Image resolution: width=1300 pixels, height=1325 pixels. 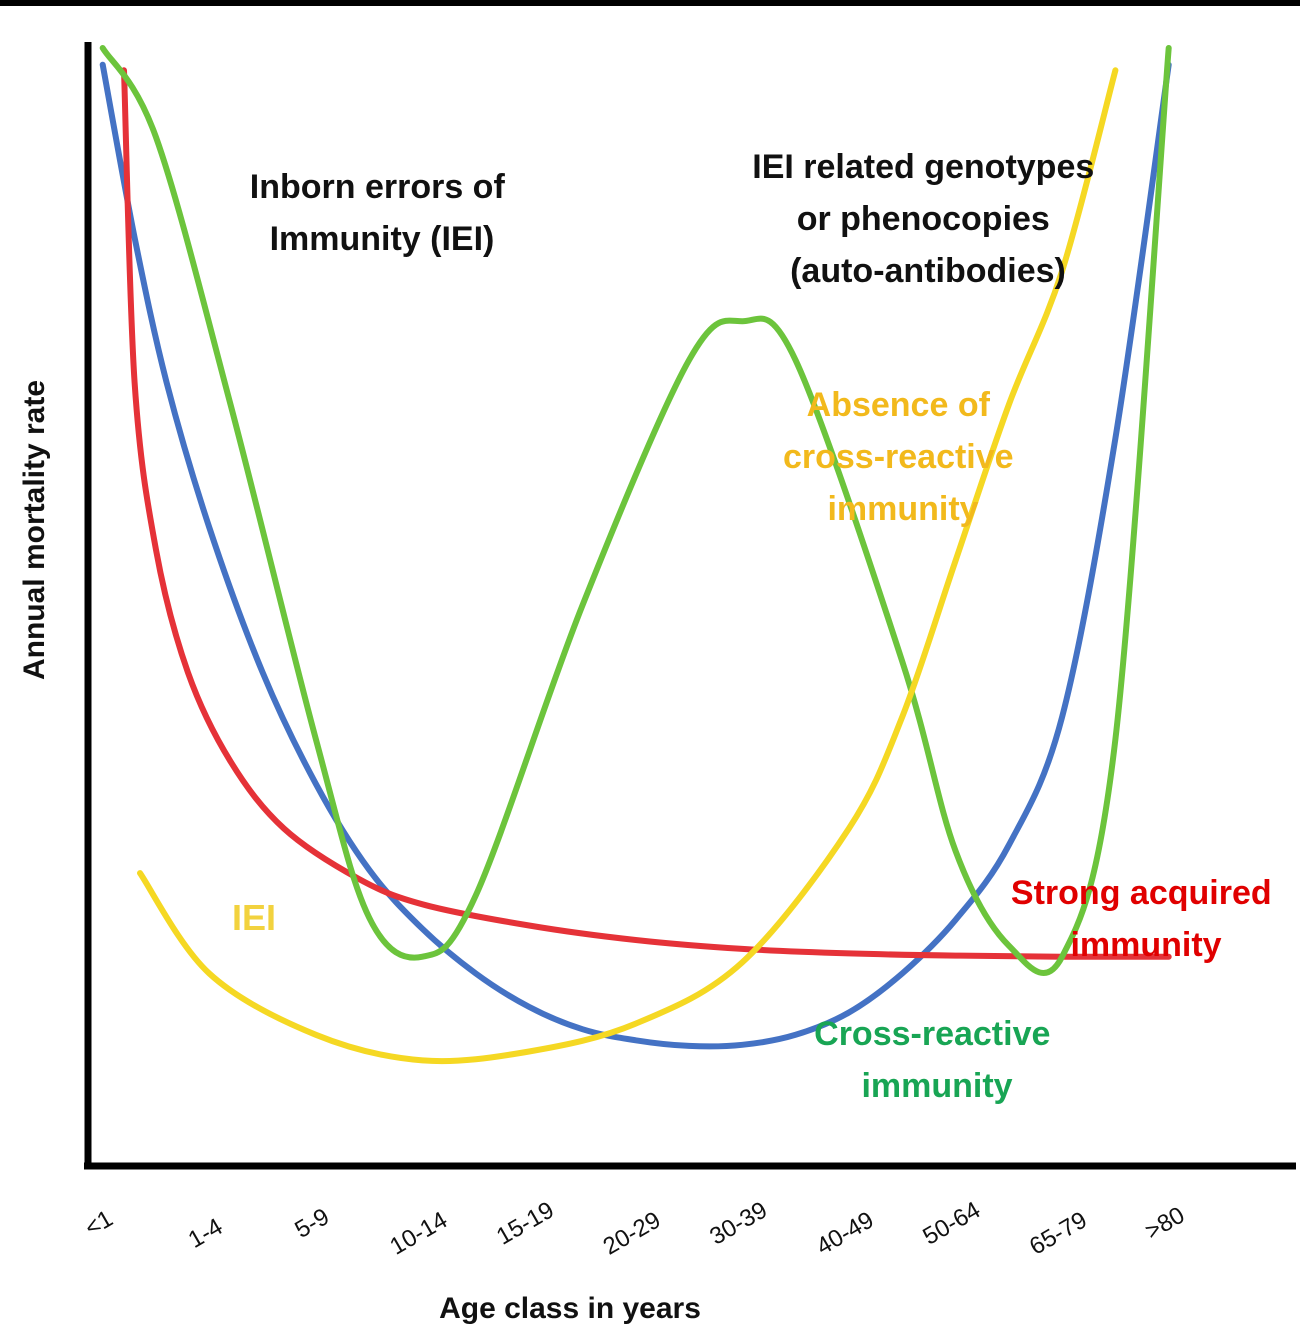 I want to click on x-tick-label: 5-9, so click(x=312, y=1223).